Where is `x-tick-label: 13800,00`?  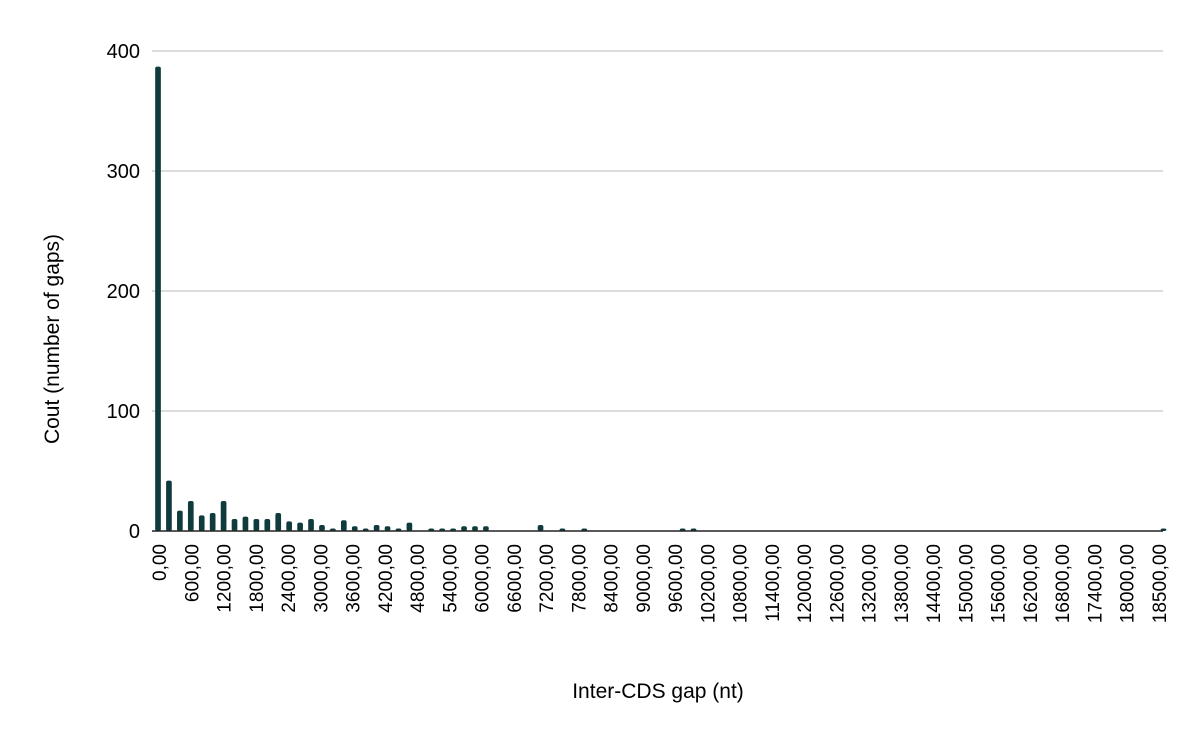
x-tick-label: 13800,00 is located at coordinates (902, 583).